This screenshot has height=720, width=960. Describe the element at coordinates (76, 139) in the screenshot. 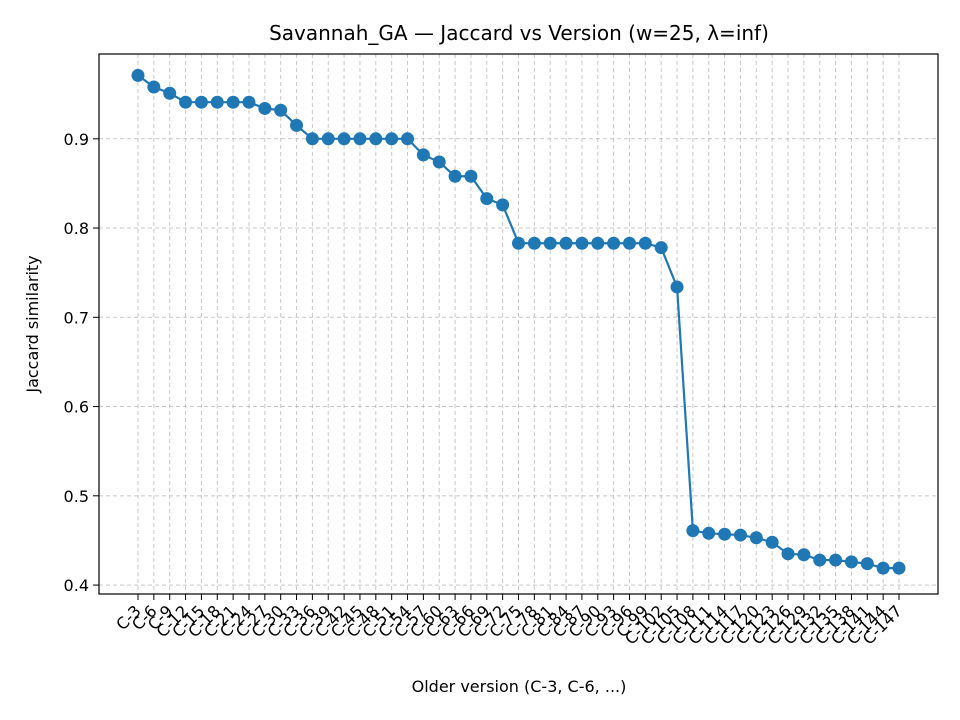

I see `y-tick-label: 0.9` at that location.